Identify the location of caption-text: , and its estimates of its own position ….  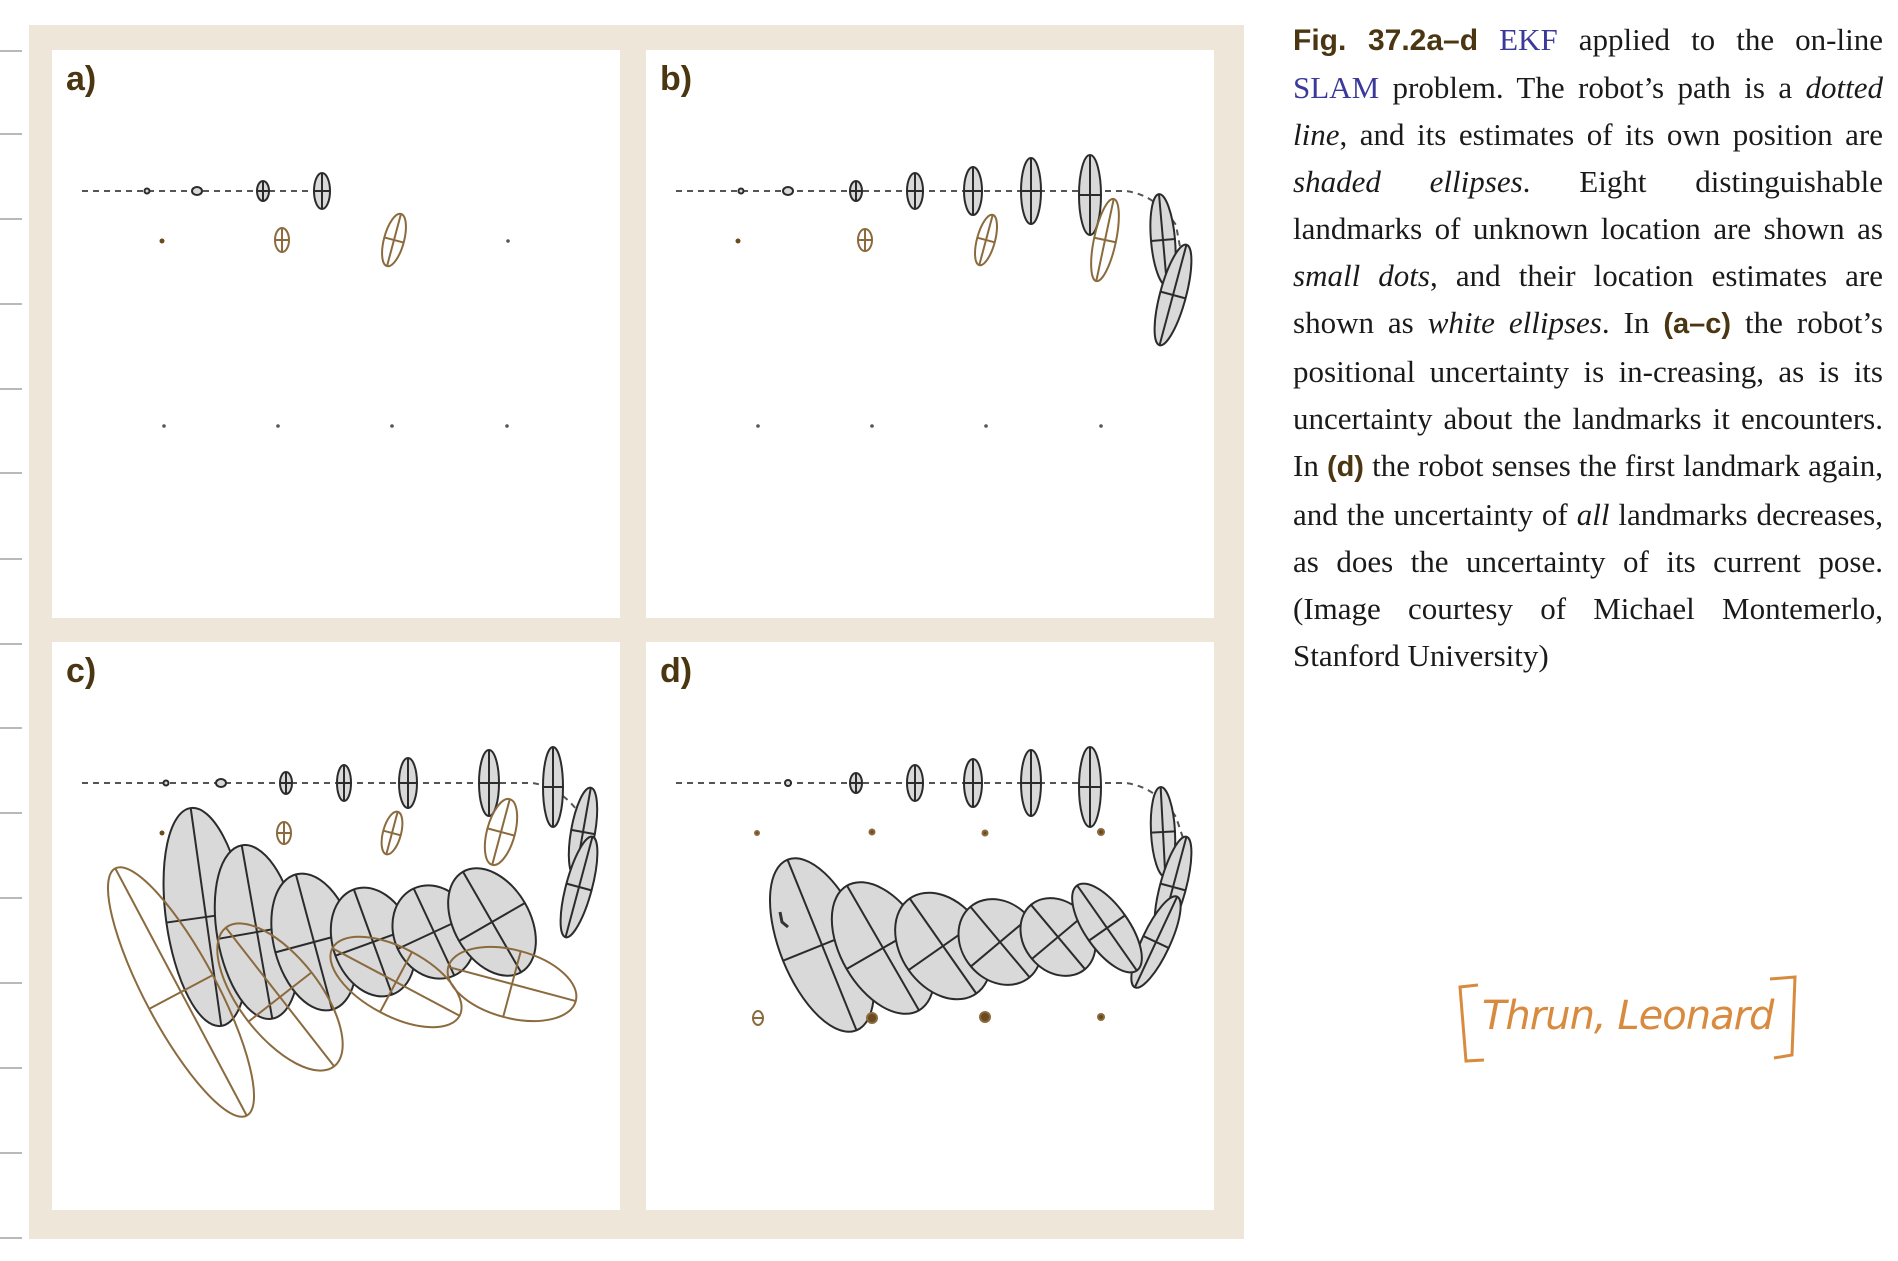
(1611, 134).